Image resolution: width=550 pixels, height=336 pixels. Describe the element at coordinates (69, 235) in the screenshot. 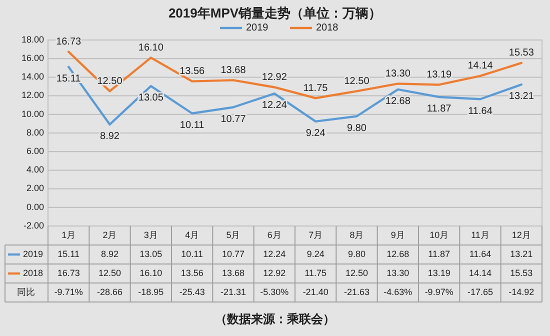

I see `x-tick-label: 1月` at that location.